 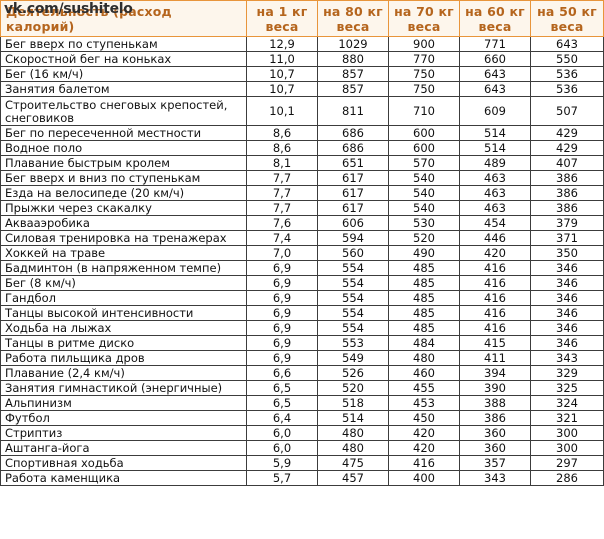 What do you see at coordinates (123, 163) in the screenshot?
I see `cell-activity: Плавание быстрым кролем` at bounding box center [123, 163].